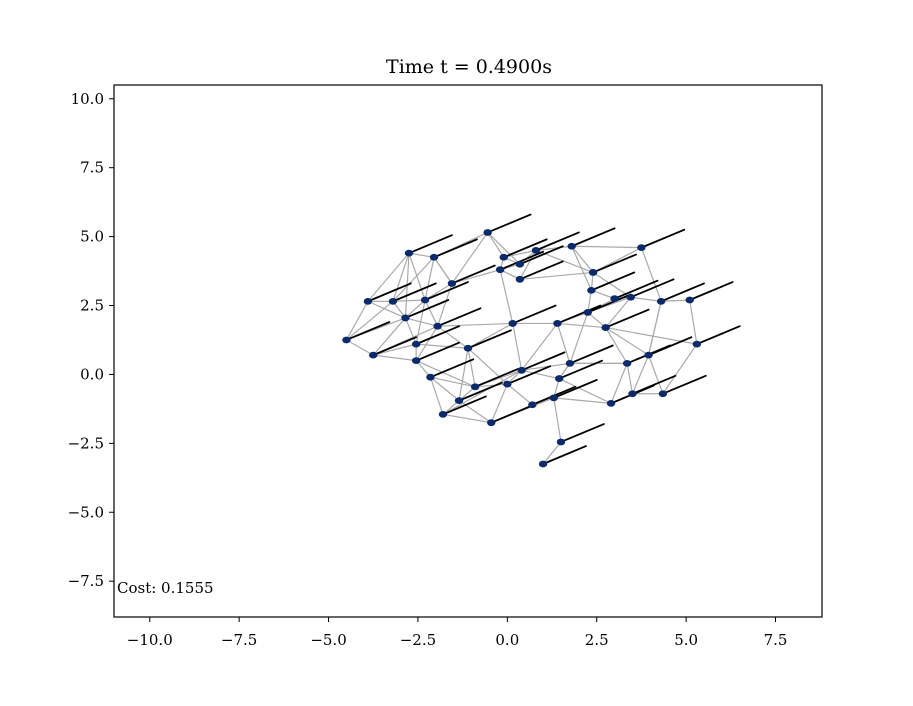  I want to click on x-tick-label: −5.0, so click(328, 640).